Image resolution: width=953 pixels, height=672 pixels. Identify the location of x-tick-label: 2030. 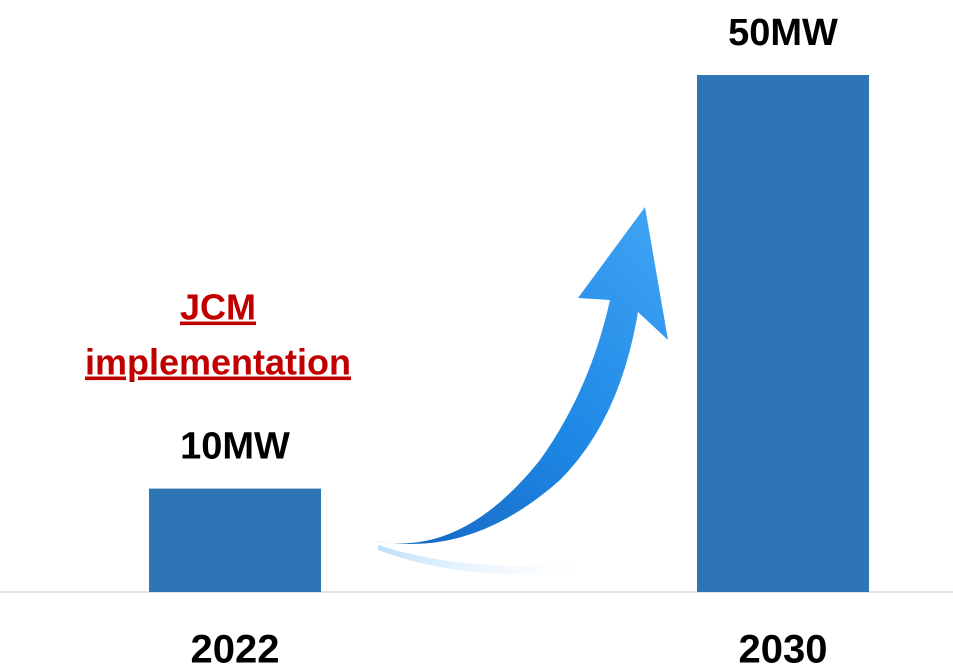
(783, 650).